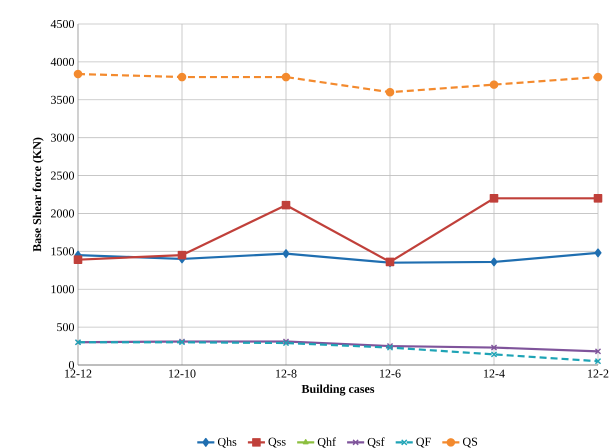 Image resolution: width=611 pixels, height=448 pixels. What do you see at coordinates (327, 442) in the screenshot?
I see `legend-label: Qhf` at bounding box center [327, 442].